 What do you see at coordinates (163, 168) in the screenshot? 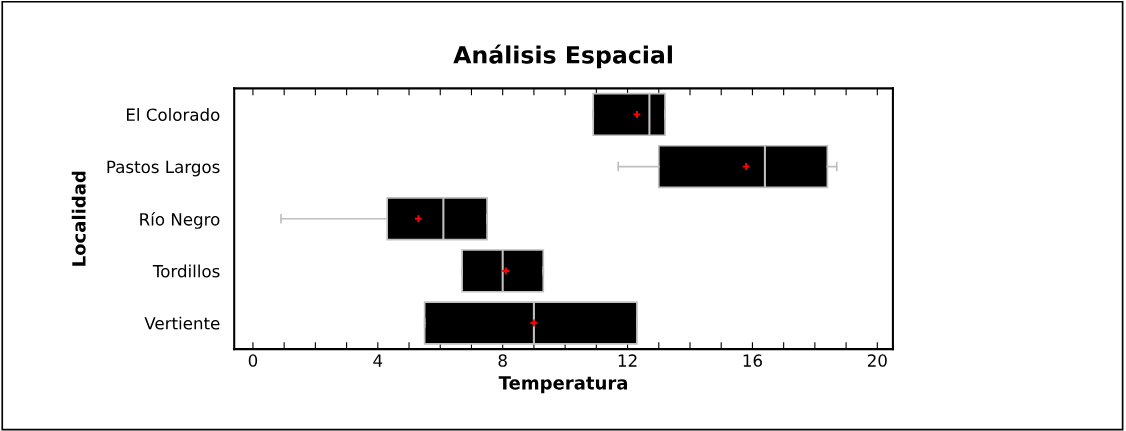
I see `y-tick-label: Pastos Largos` at bounding box center [163, 168].